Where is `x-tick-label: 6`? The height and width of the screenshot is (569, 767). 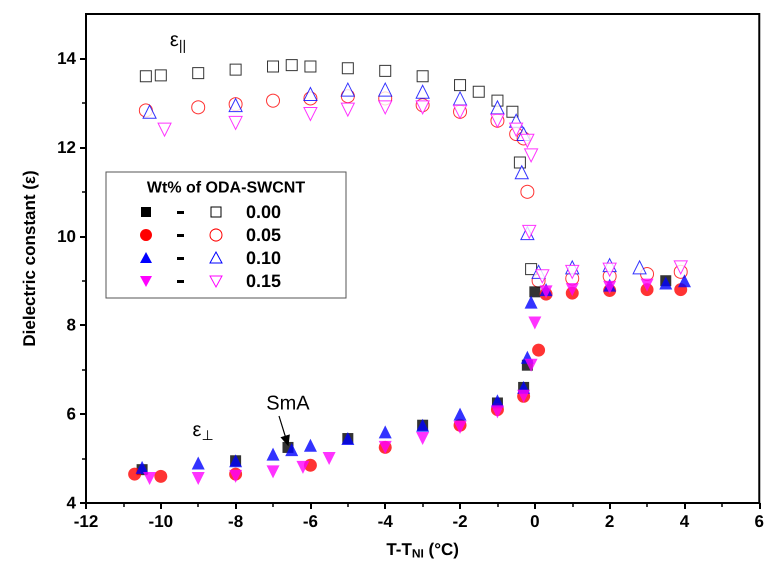 x-tick-label: 6 is located at coordinates (759, 521).